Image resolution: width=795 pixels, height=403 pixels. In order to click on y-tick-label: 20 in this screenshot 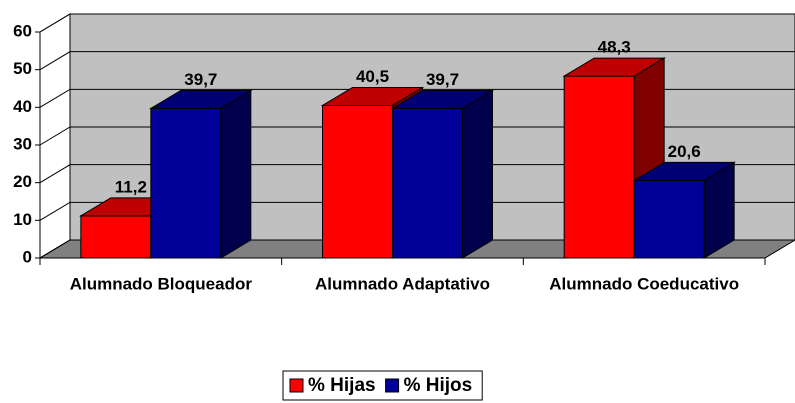, I will do `click(22, 181)`.